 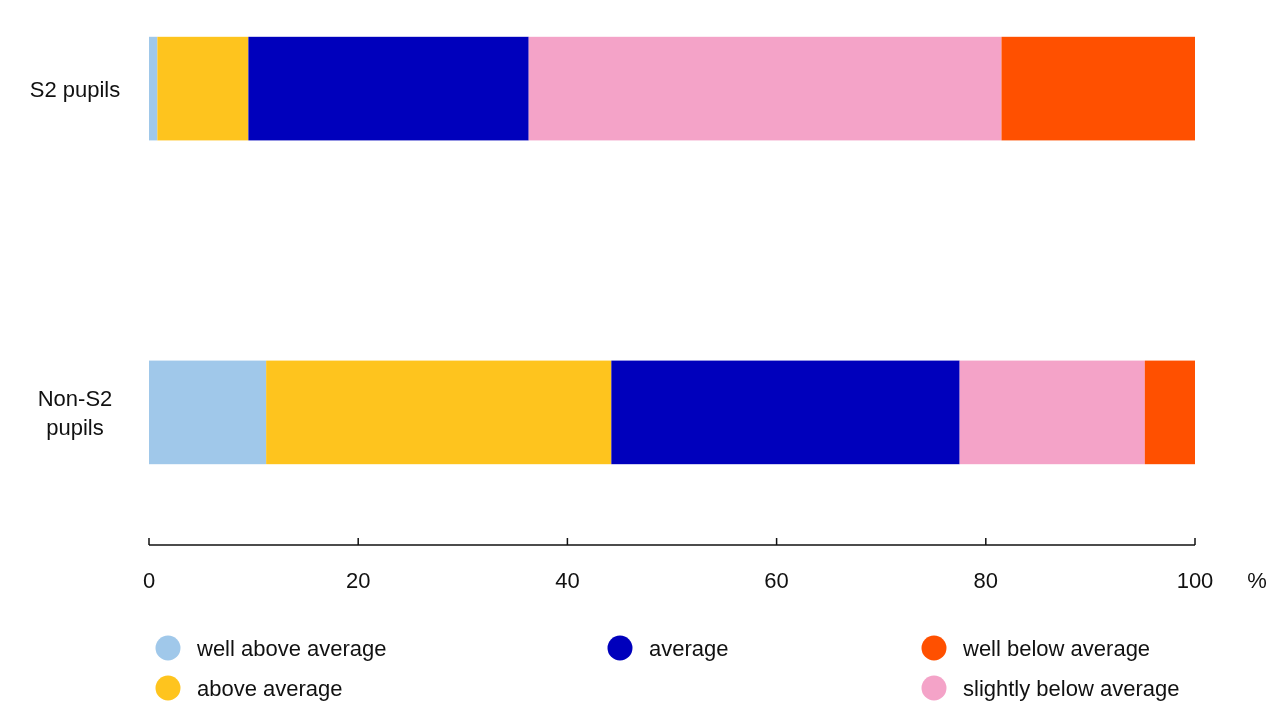 What do you see at coordinates (270, 688) in the screenshot?
I see `legend-label: above average` at bounding box center [270, 688].